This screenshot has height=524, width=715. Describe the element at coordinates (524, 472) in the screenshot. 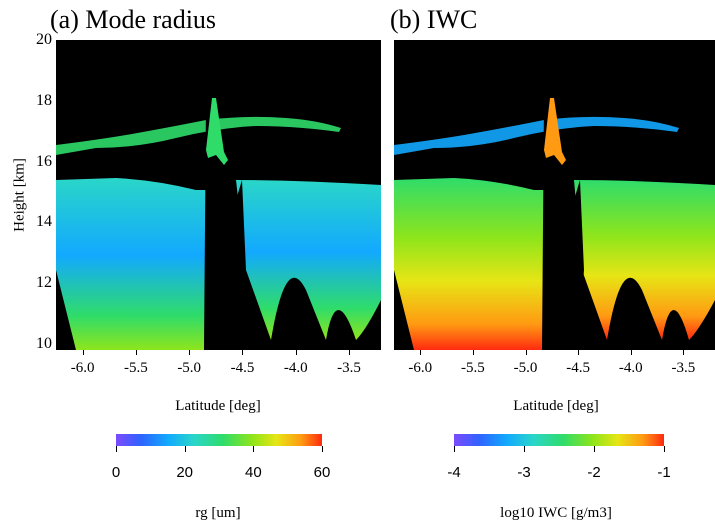

I see `colorbar-tick-label-b-1: -3` at that location.